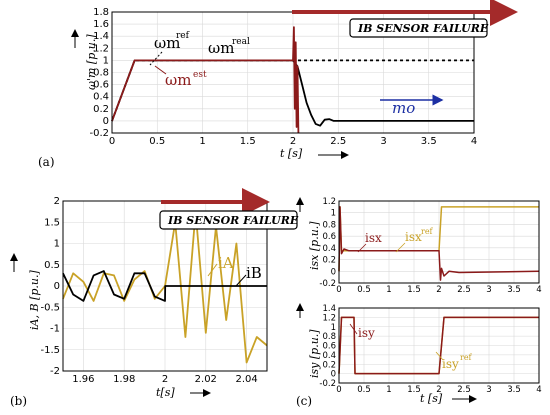 Image resolution: width=550 pixels, height=415 pixels. What do you see at coordinates (212, 270) in the screenshot?
I see `pointer-iA` at bounding box center [212, 270].